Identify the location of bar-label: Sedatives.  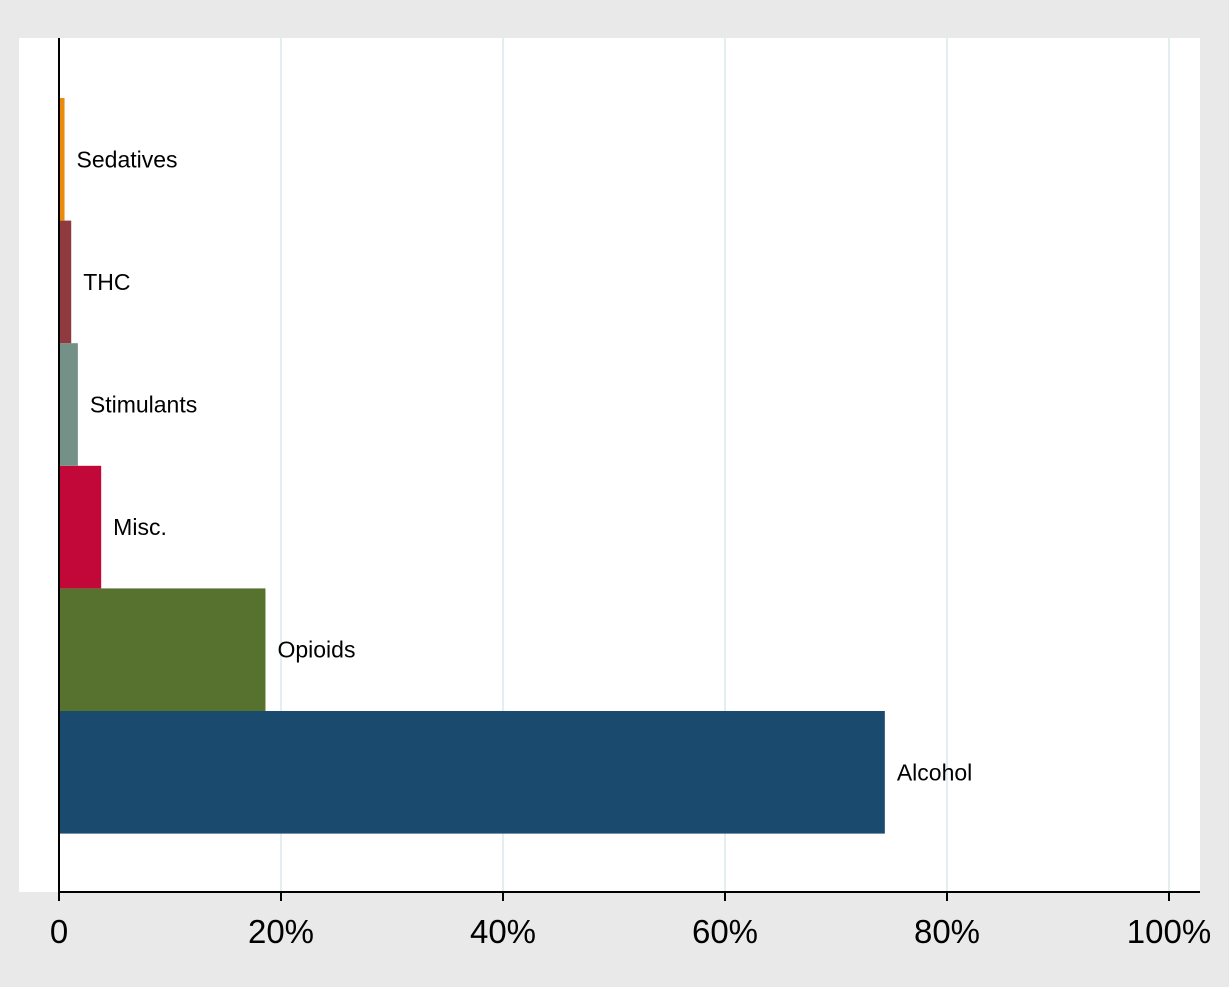
(127, 159).